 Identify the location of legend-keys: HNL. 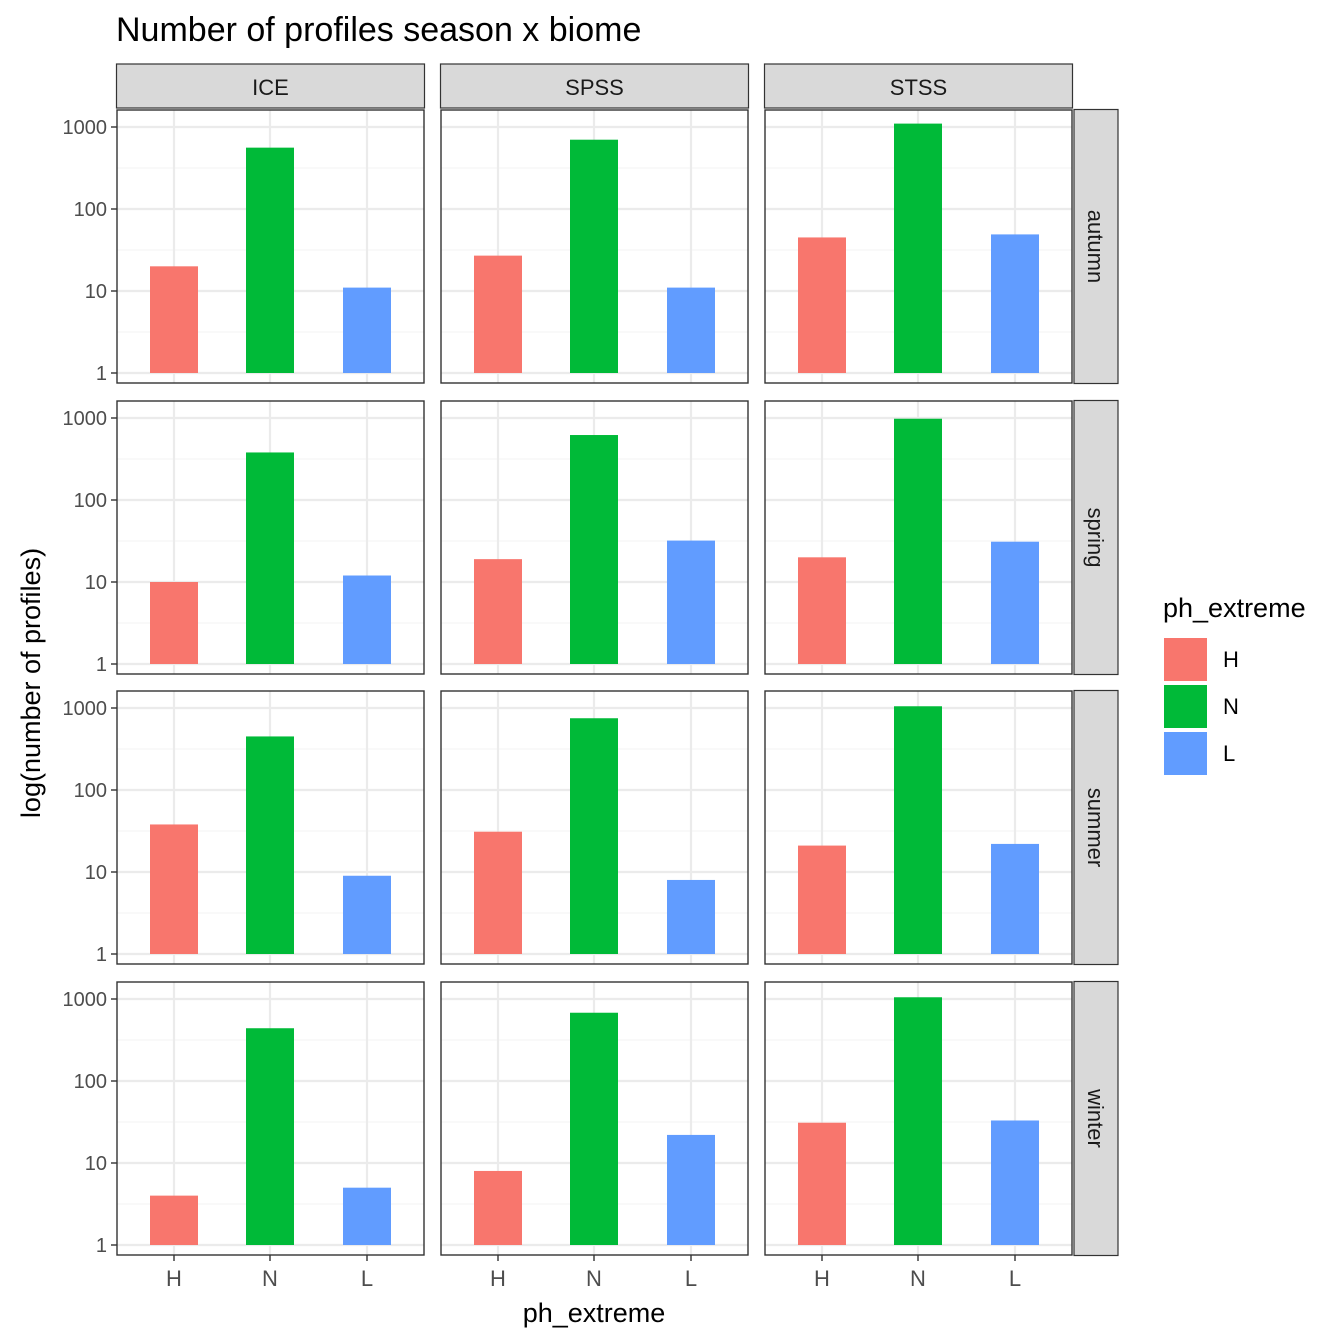
(1201, 706).